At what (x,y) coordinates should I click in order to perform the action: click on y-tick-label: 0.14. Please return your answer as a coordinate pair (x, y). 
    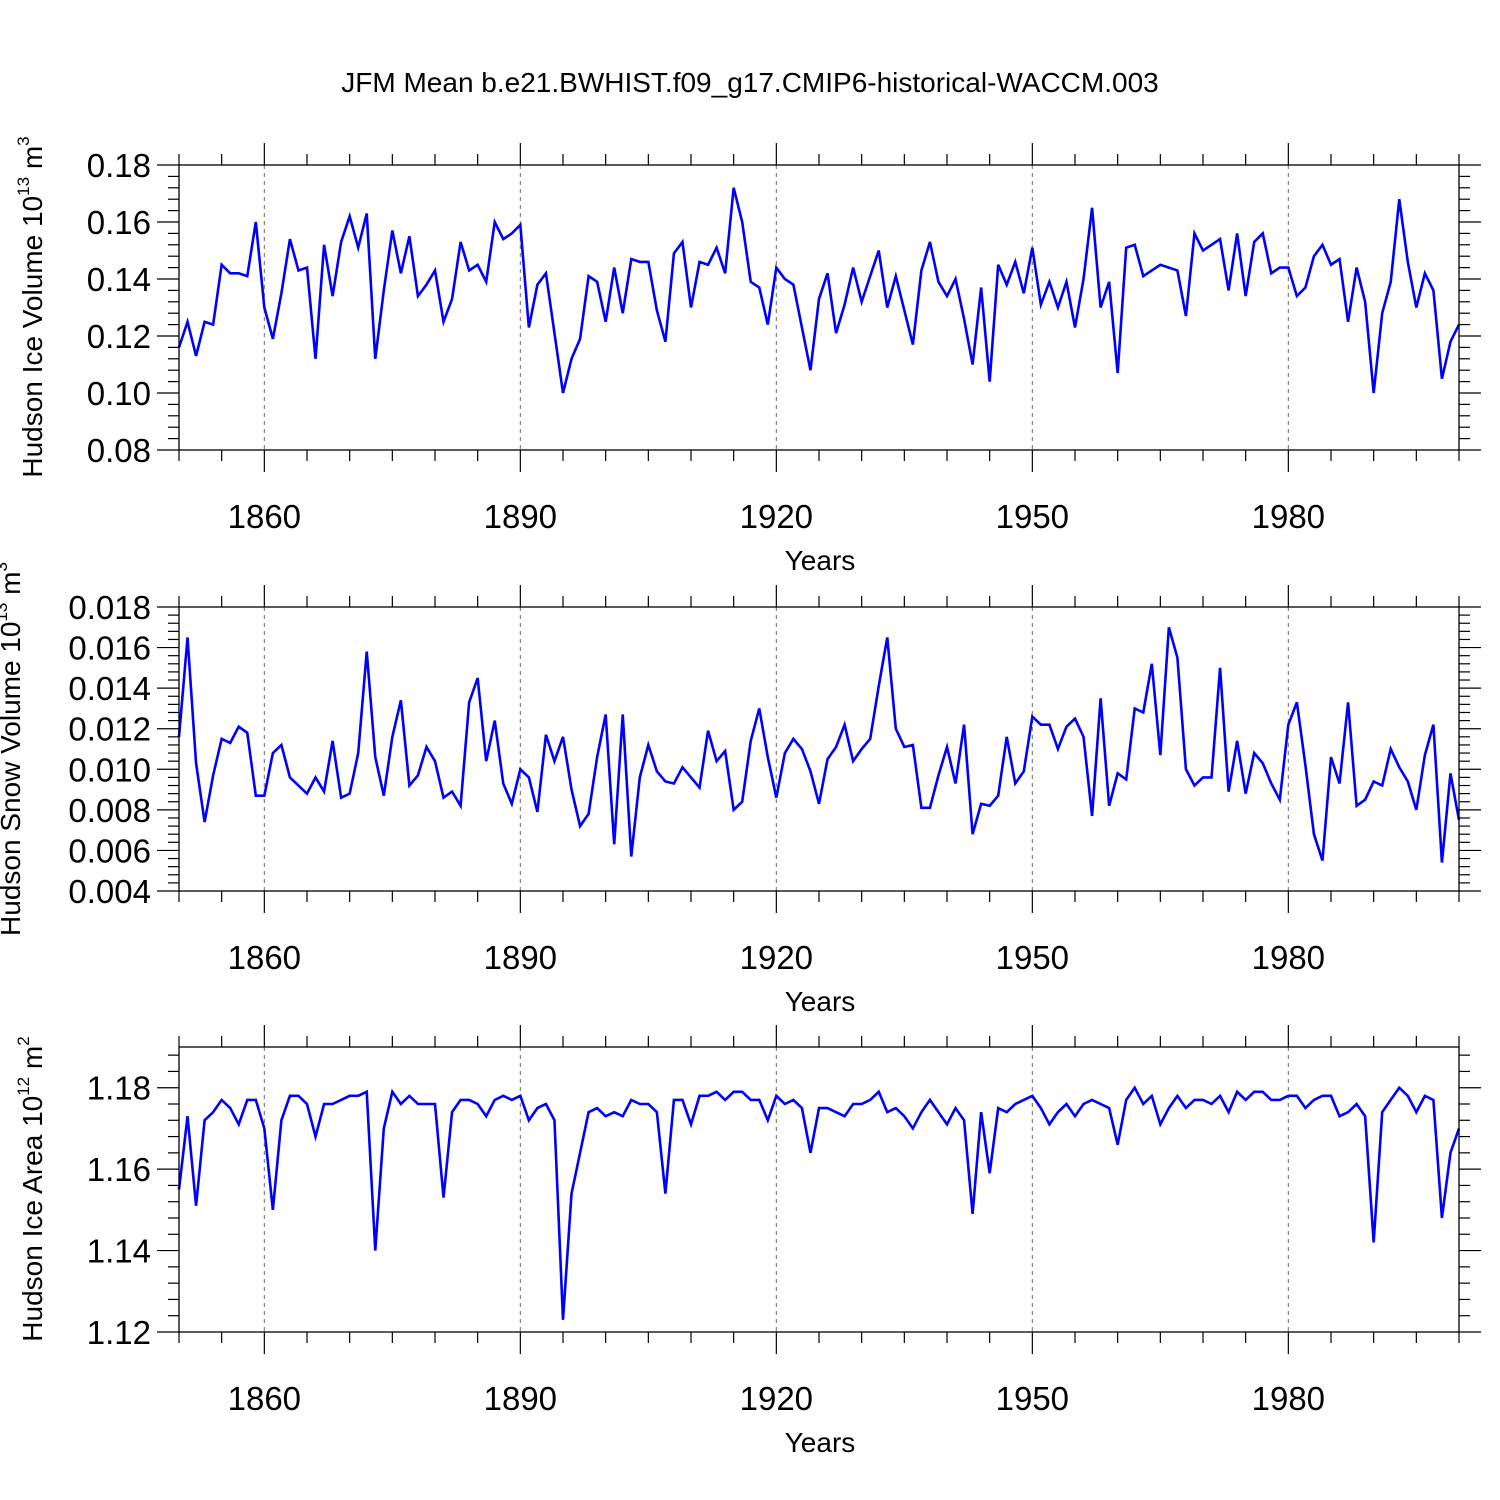
    Looking at the image, I should click on (119, 279).